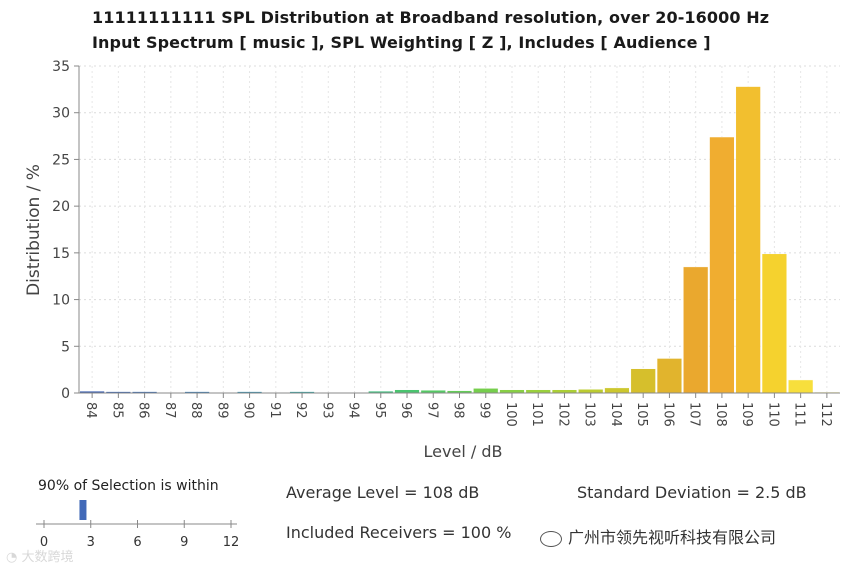 This screenshot has height=572, width=865. Describe the element at coordinates (672, 537) in the screenshot. I see `company-name: 广州市领先视听科技有限公司` at that location.